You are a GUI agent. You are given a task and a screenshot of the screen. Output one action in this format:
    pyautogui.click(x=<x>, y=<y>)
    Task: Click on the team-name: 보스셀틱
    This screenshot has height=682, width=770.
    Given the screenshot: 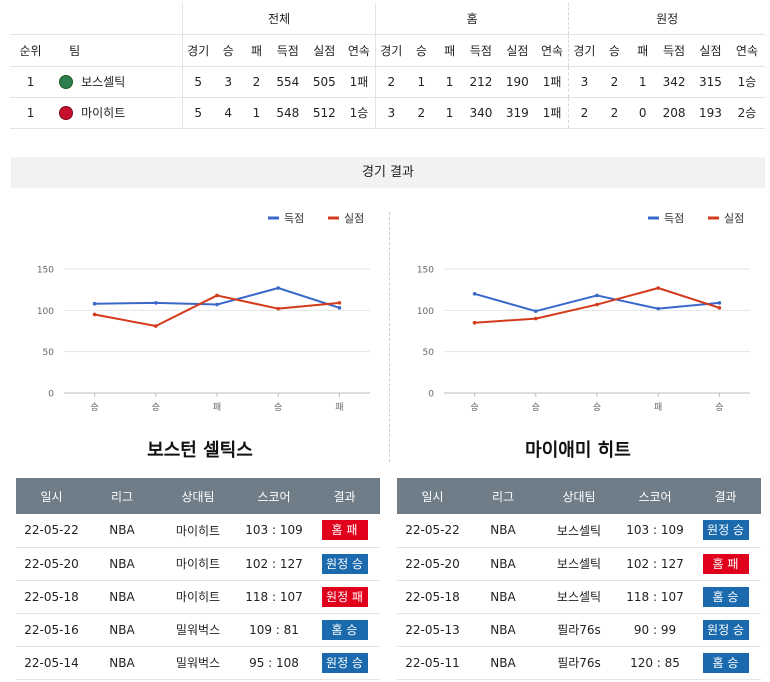 What is the action you would take?
    pyautogui.click(x=103, y=82)
    